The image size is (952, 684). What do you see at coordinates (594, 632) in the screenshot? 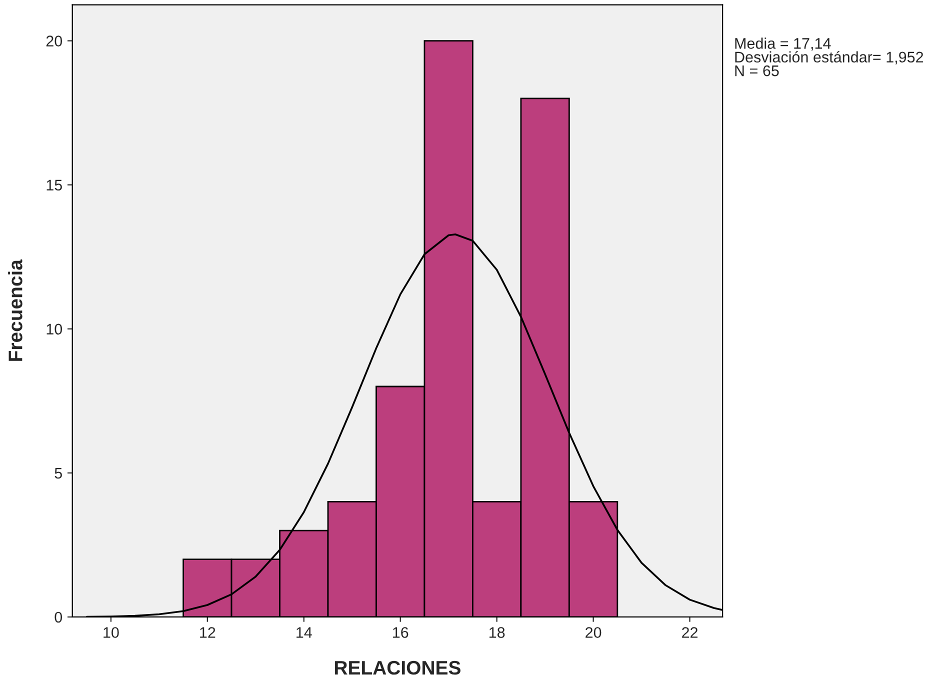
I see `x-tick-label: 20` at bounding box center [594, 632].